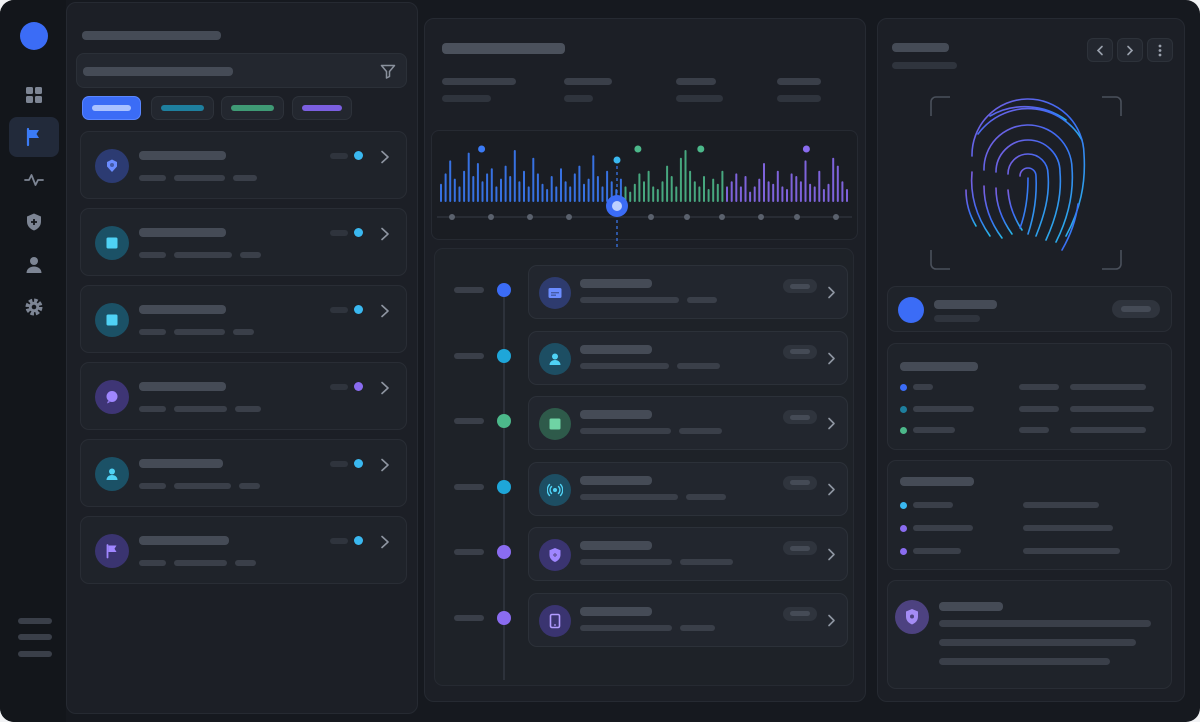 The height and width of the screenshot is (722, 1200). I want to click on timeline-time, so click(469, 421).